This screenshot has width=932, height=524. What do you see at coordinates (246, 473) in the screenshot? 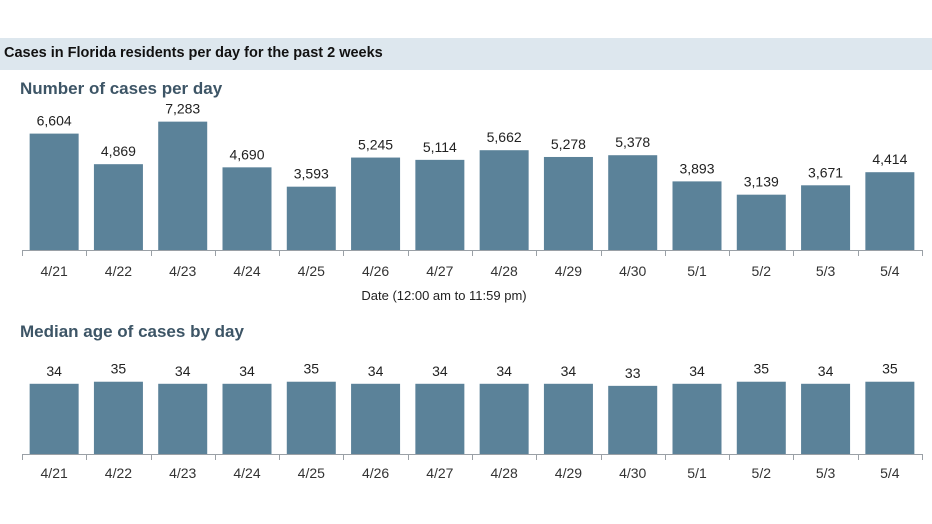
I see `age-tick-label: 4/24` at bounding box center [246, 473].